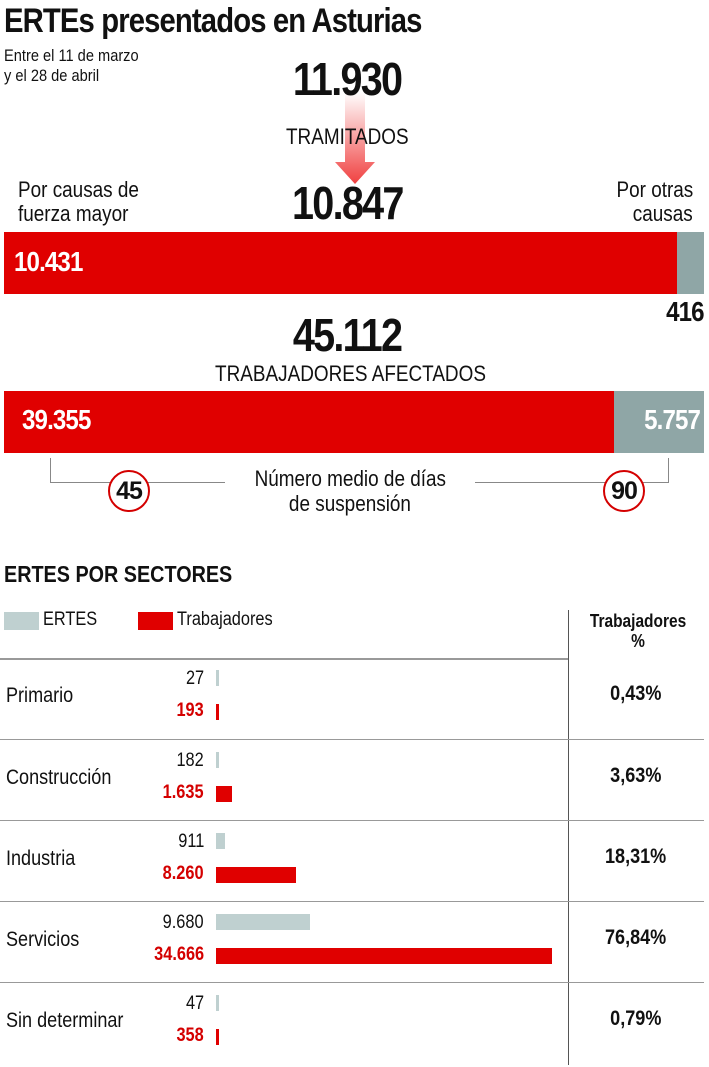 Image resolution: width=709 pixels, height=1067 pixels. I want to click on bar-otras, so click(690, 263).